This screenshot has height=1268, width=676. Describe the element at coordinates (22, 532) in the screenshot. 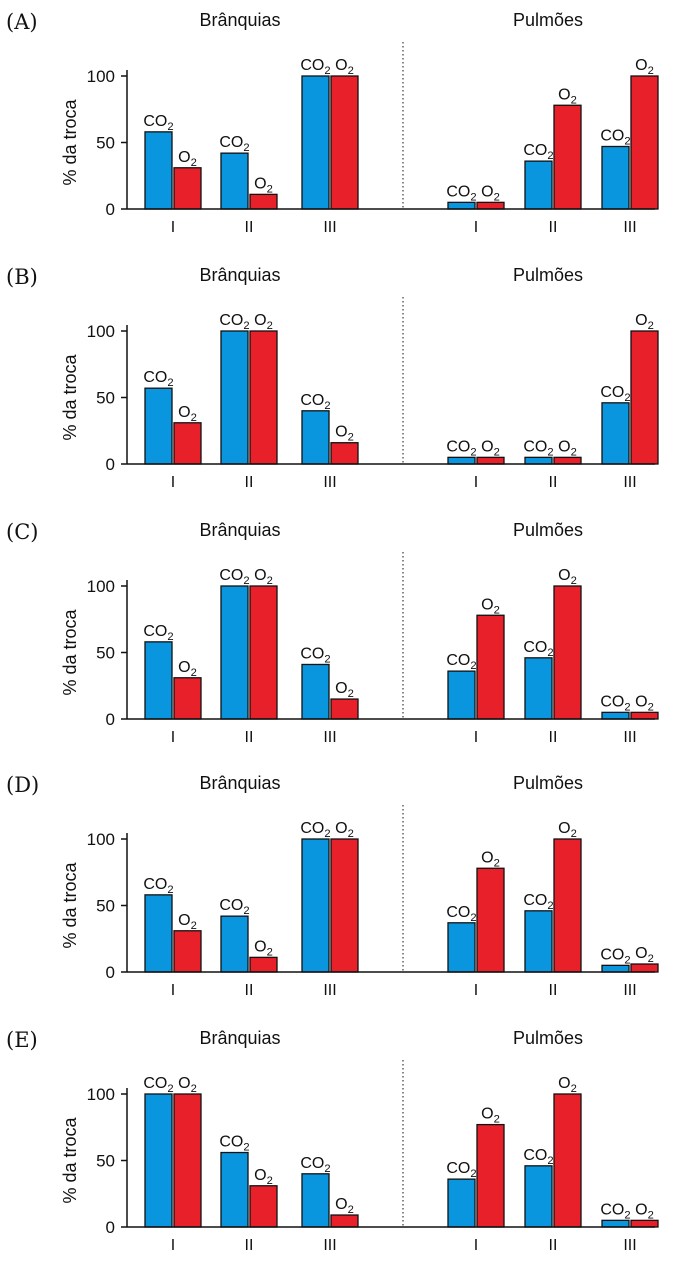

I see `panel-label: (C)` at that location.